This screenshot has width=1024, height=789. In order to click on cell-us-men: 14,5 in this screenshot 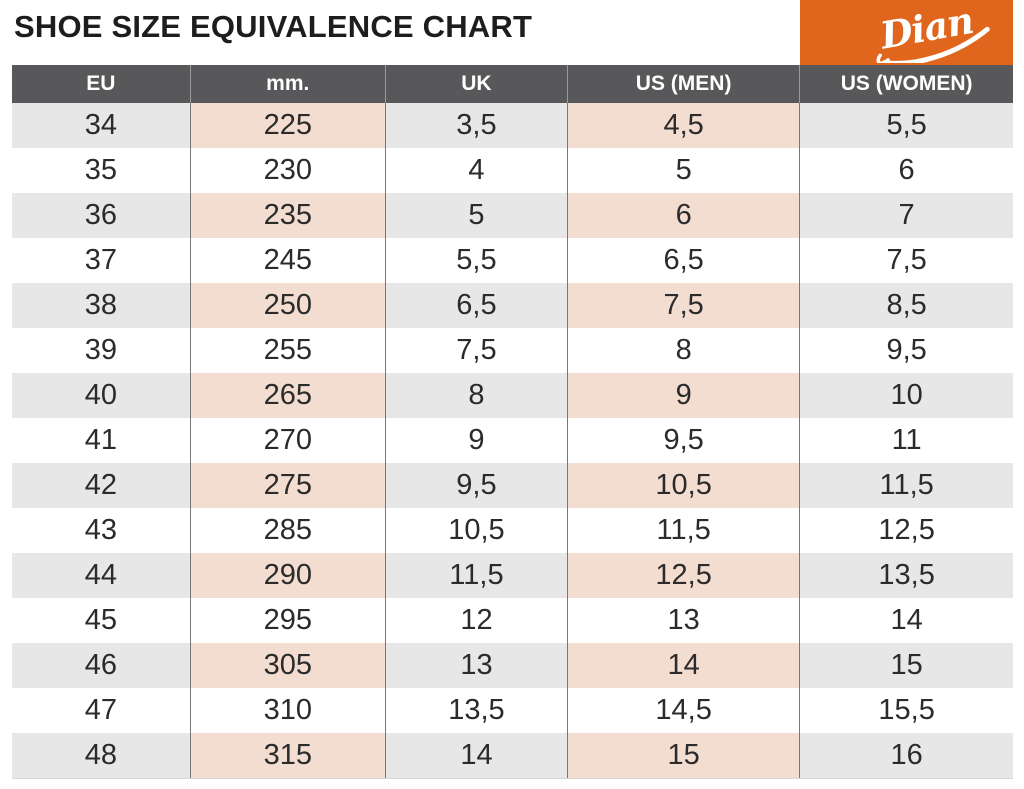, I will do `click(683, 710)`.